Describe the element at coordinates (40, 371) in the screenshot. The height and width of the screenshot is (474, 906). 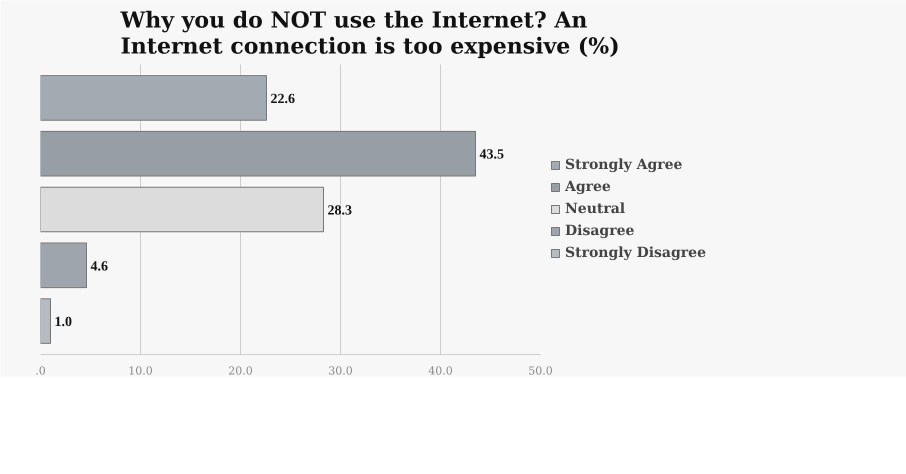
I see `x-tick-label: .0` at that location.